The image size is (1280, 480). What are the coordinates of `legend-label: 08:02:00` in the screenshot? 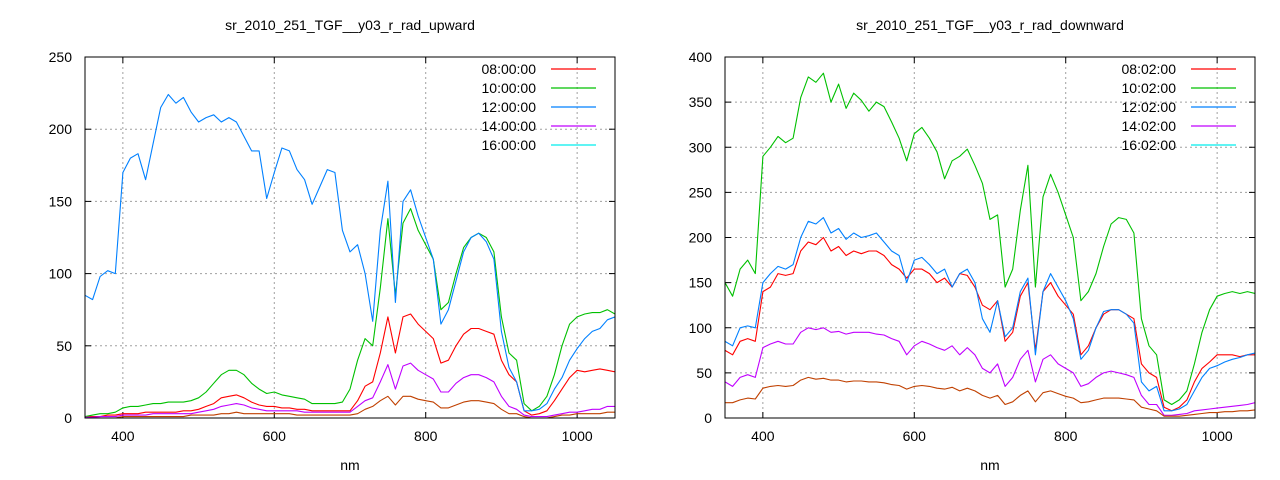 It's located at (1149, 69).